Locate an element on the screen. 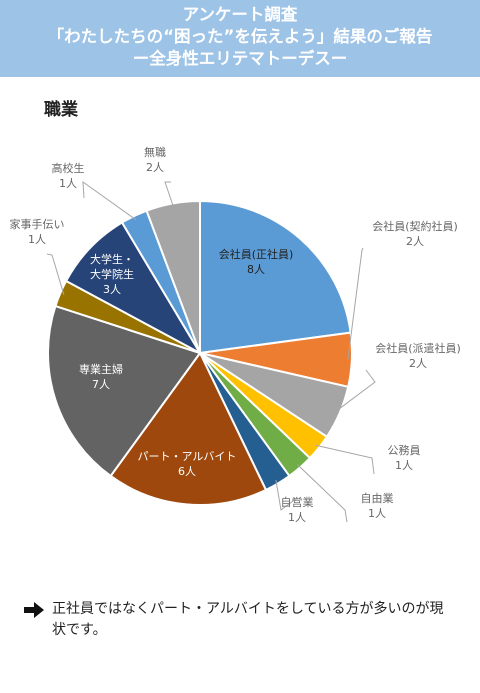 This screenshot has width=480, height=693. slice-value-2: 2人 is located at coordinates (418, 363).